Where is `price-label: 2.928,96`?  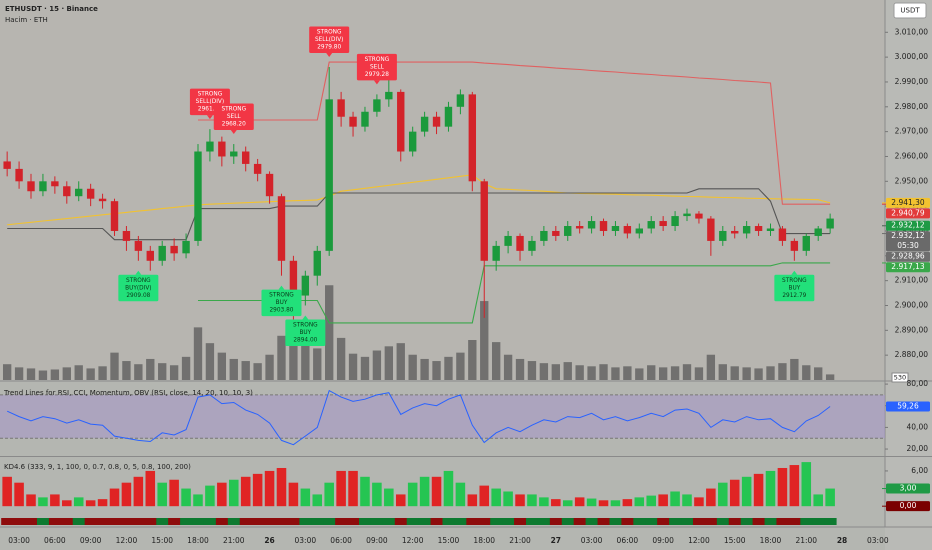
price-label: 2.928,96 is located at coordinates (908, 256).